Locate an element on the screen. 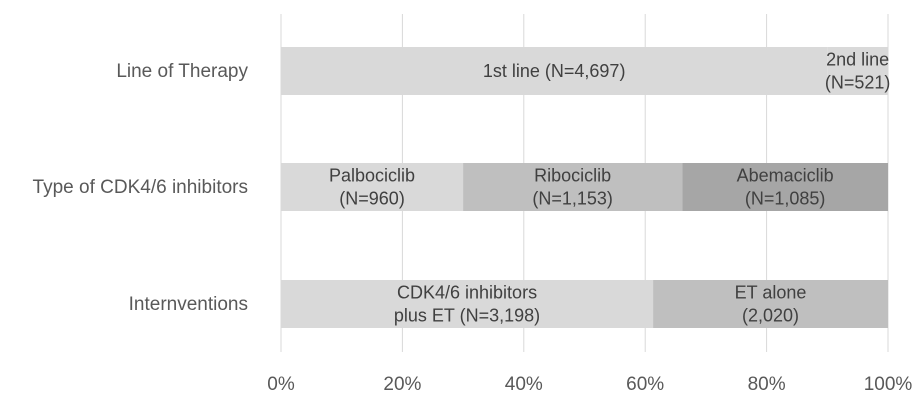  x-tick-label: 80% is located at coordinates (767, 384).